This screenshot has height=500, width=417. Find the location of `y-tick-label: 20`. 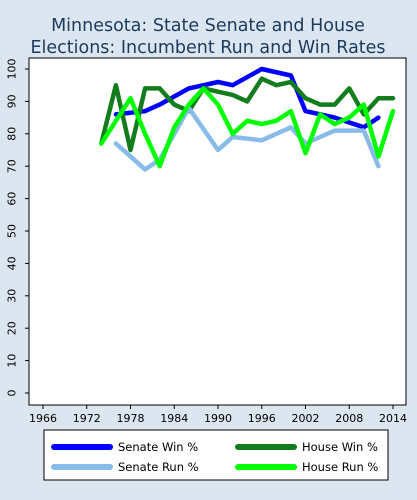

y-tick-label: 20 is located at coordinates (12, 328).